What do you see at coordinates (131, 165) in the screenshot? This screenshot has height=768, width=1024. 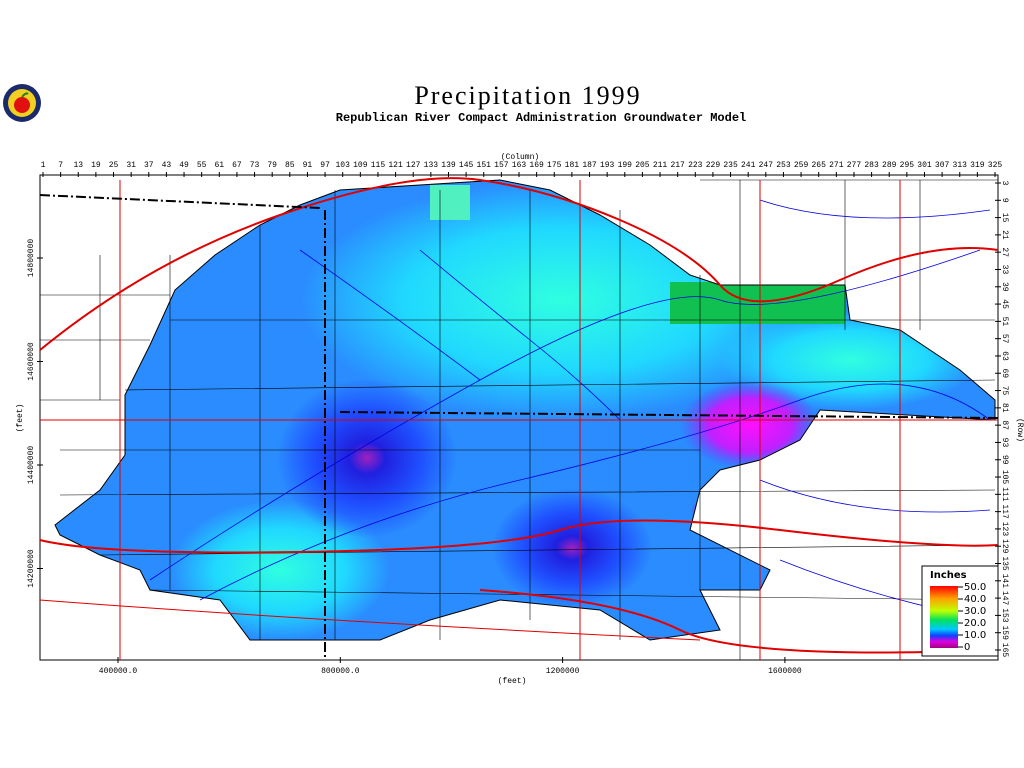 I see `column-tick-label: 31` at bounding box center [131, 165].